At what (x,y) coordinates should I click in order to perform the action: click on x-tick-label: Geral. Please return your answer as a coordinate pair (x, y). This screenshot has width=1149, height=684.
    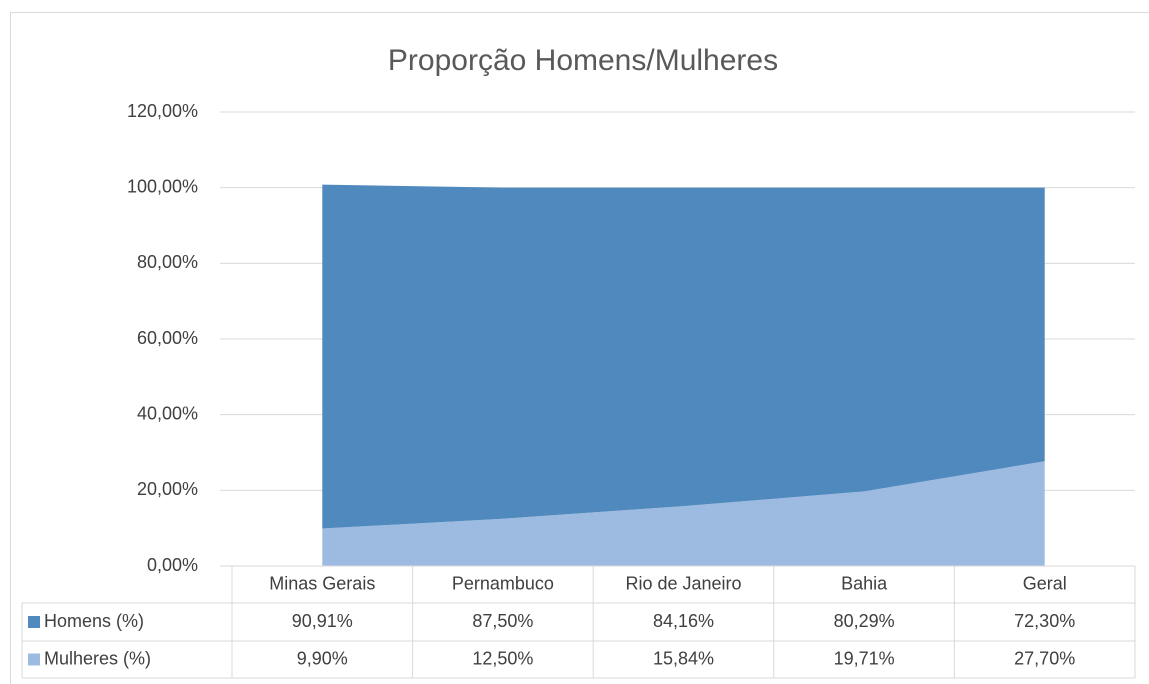
    Looking at the image, I should click on (1045, 583).